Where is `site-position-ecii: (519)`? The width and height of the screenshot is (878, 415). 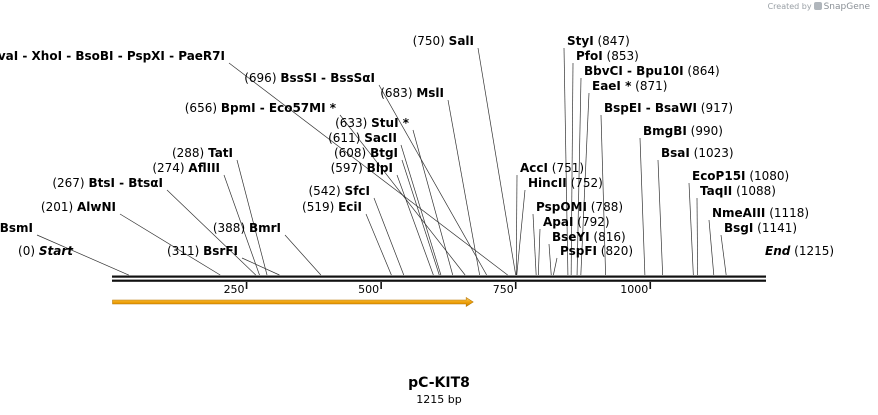
site-position-ecii: (519) is located at coordinates (320, 207).